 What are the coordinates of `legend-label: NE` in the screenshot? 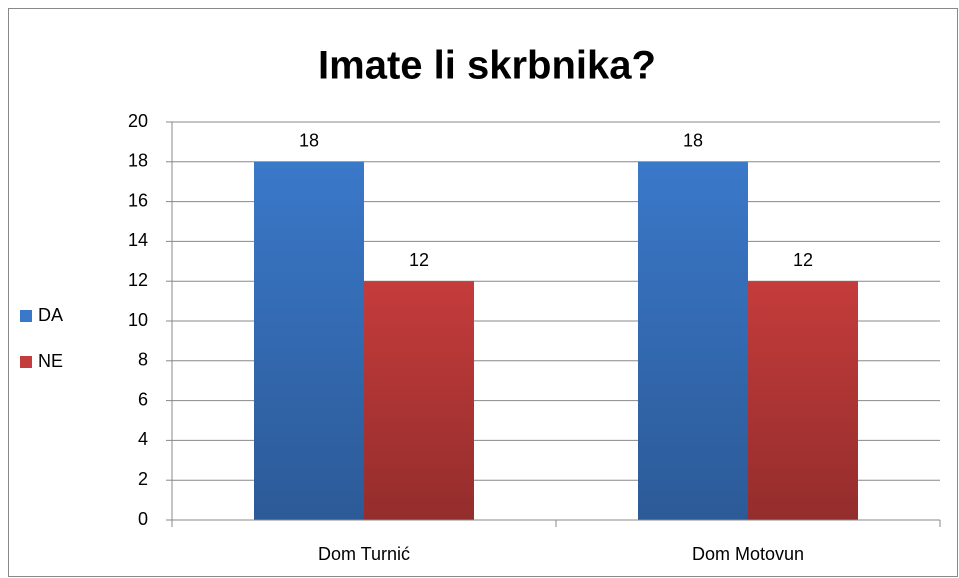 It's located at (50, 361).